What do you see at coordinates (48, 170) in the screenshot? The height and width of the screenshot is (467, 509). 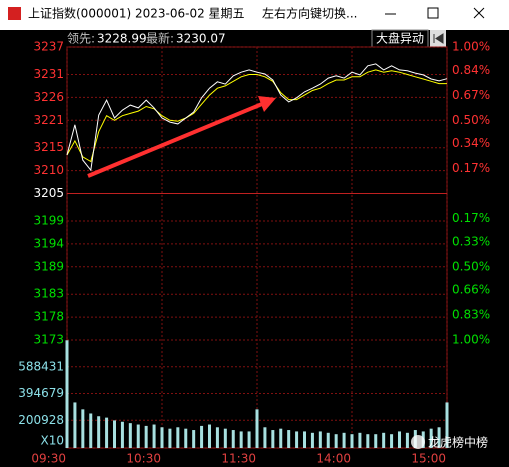 I see `y-tick-label: 3210` at bounding box center [48, 170].